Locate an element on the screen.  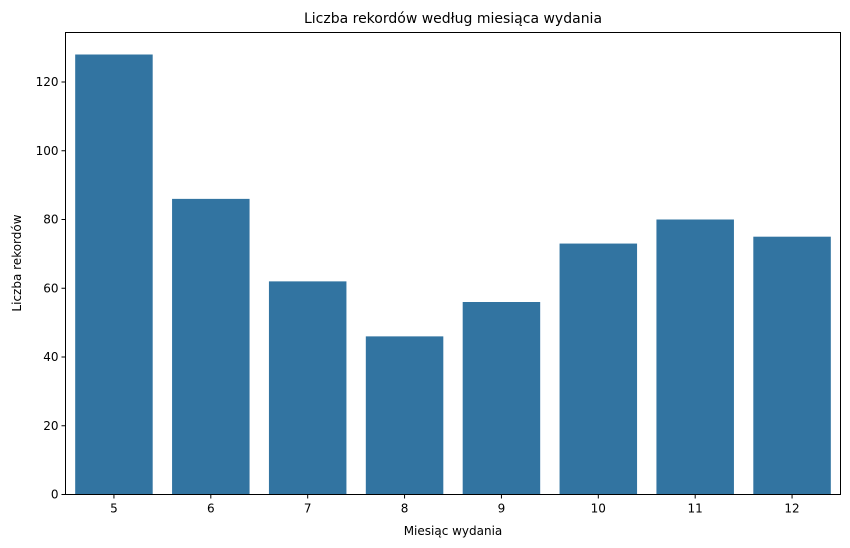
y-tick-label: 120 is located at coordinates (47, 82).